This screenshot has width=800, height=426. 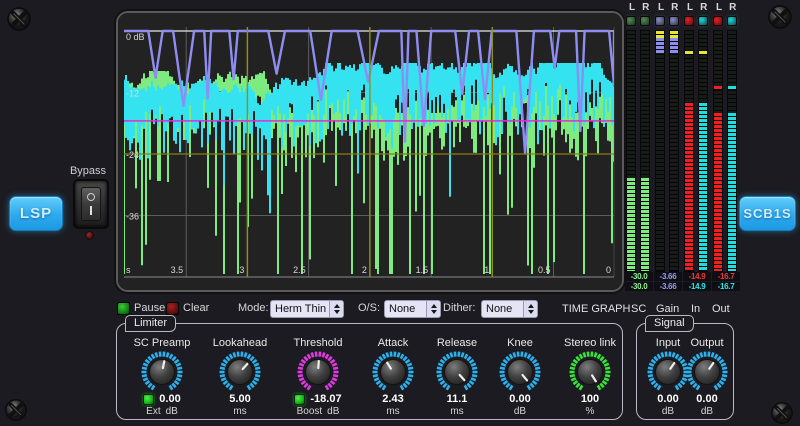 What do you see at coordinates (149, 399) in the screenshot?
I see `ext-led` at bounding box center [149, 399].